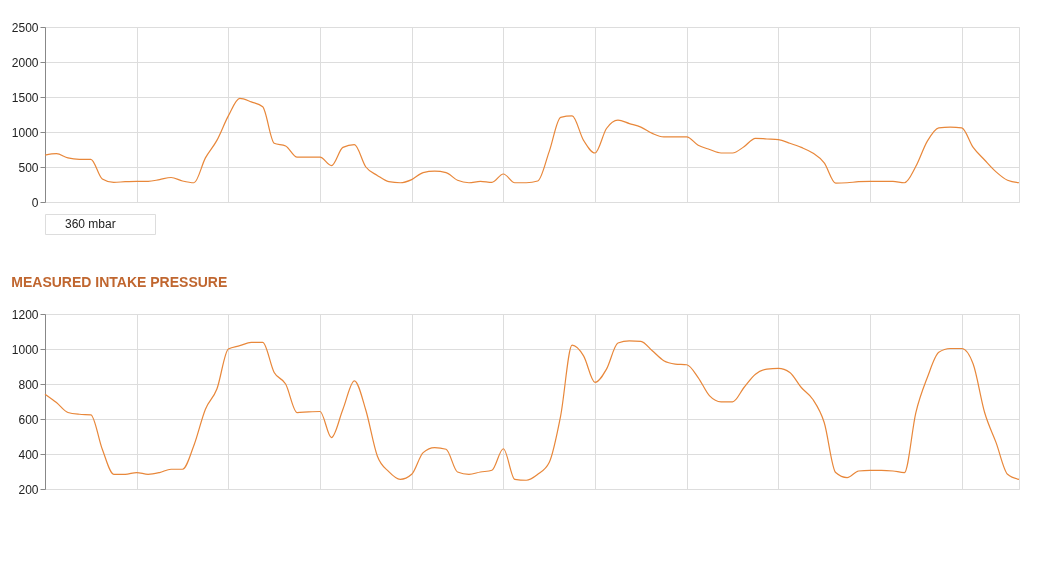 Image resolution: width=1043 pixels, height=569 pixels. Describe the element at coordinates (25, 97) in the screenshot. I see `y-tick-label: 1500` at that location.